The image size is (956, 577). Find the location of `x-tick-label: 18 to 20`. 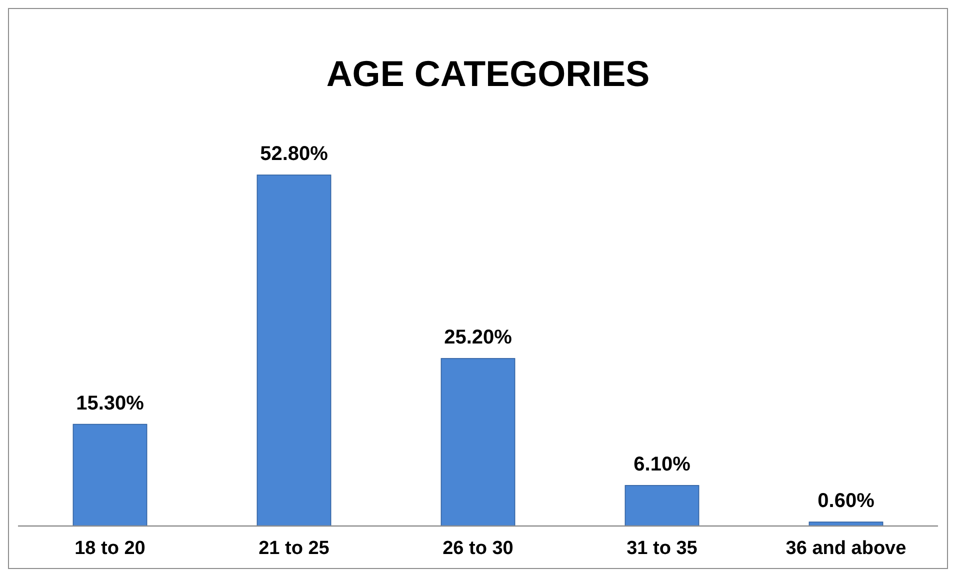

x-tick-label: 18 to 20 is located at coordinates (110, 548).